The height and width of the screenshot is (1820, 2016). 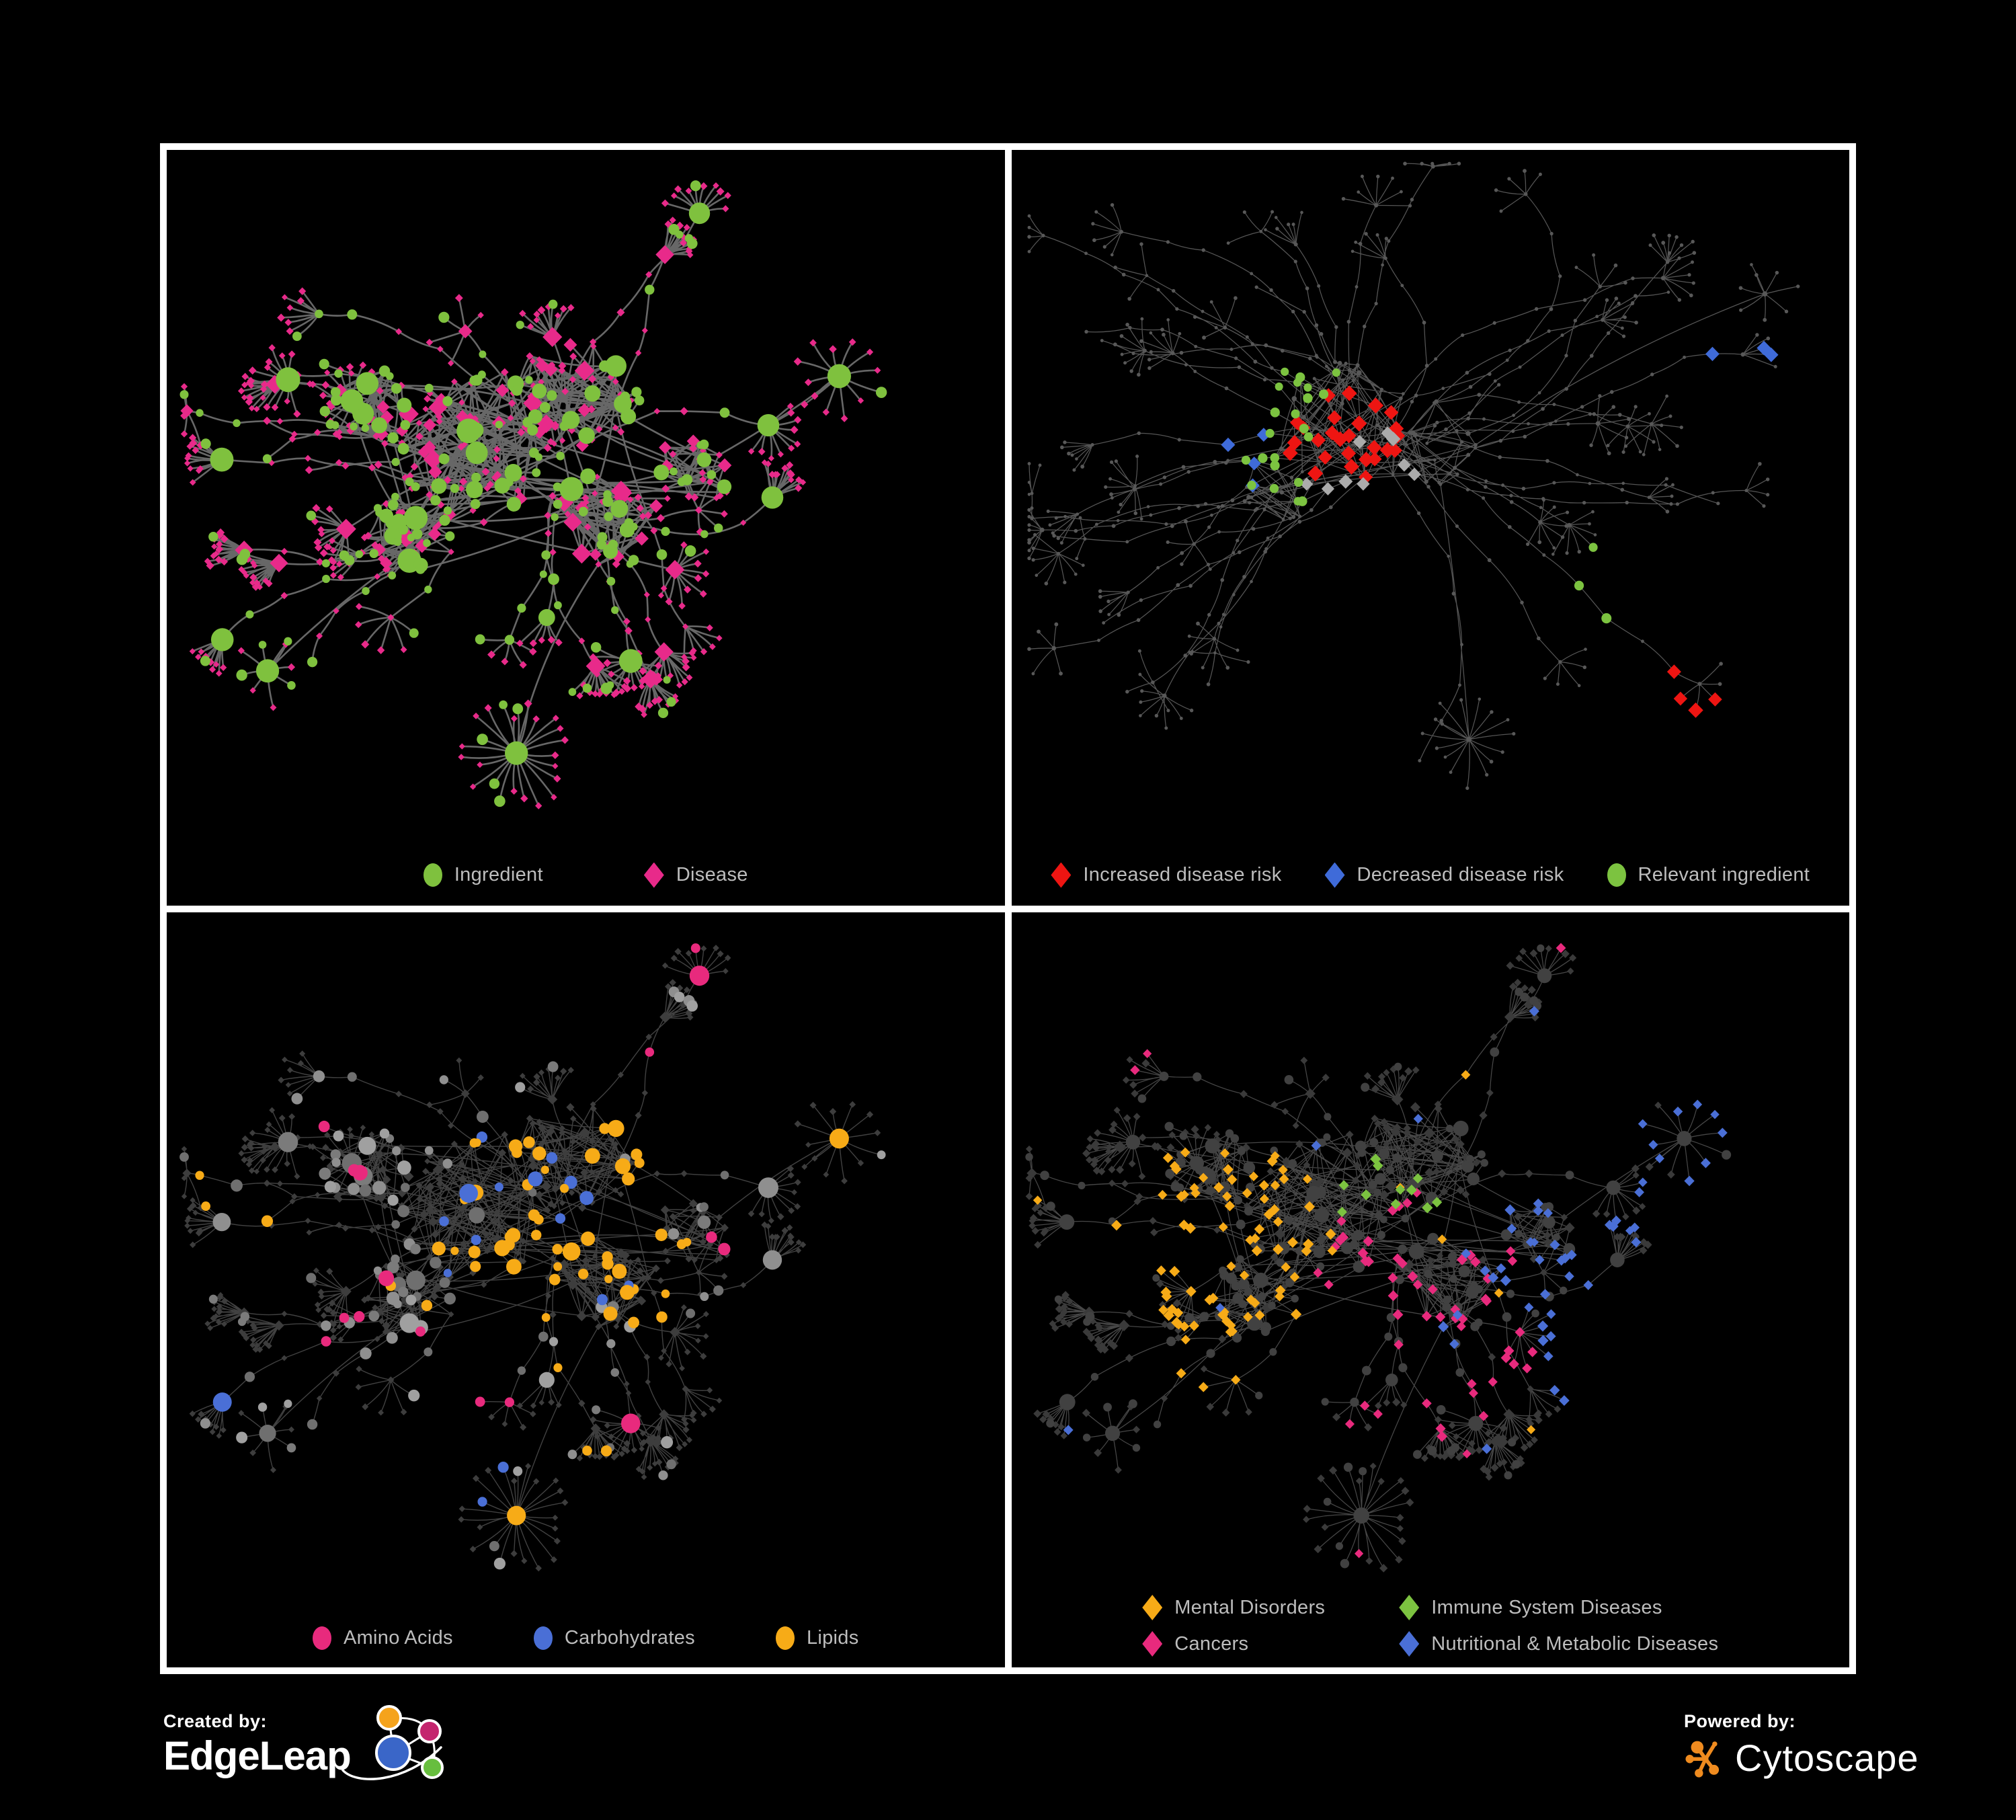 I want to click on decreased-risk-diamond-icon, so click(x=1334, y=875).